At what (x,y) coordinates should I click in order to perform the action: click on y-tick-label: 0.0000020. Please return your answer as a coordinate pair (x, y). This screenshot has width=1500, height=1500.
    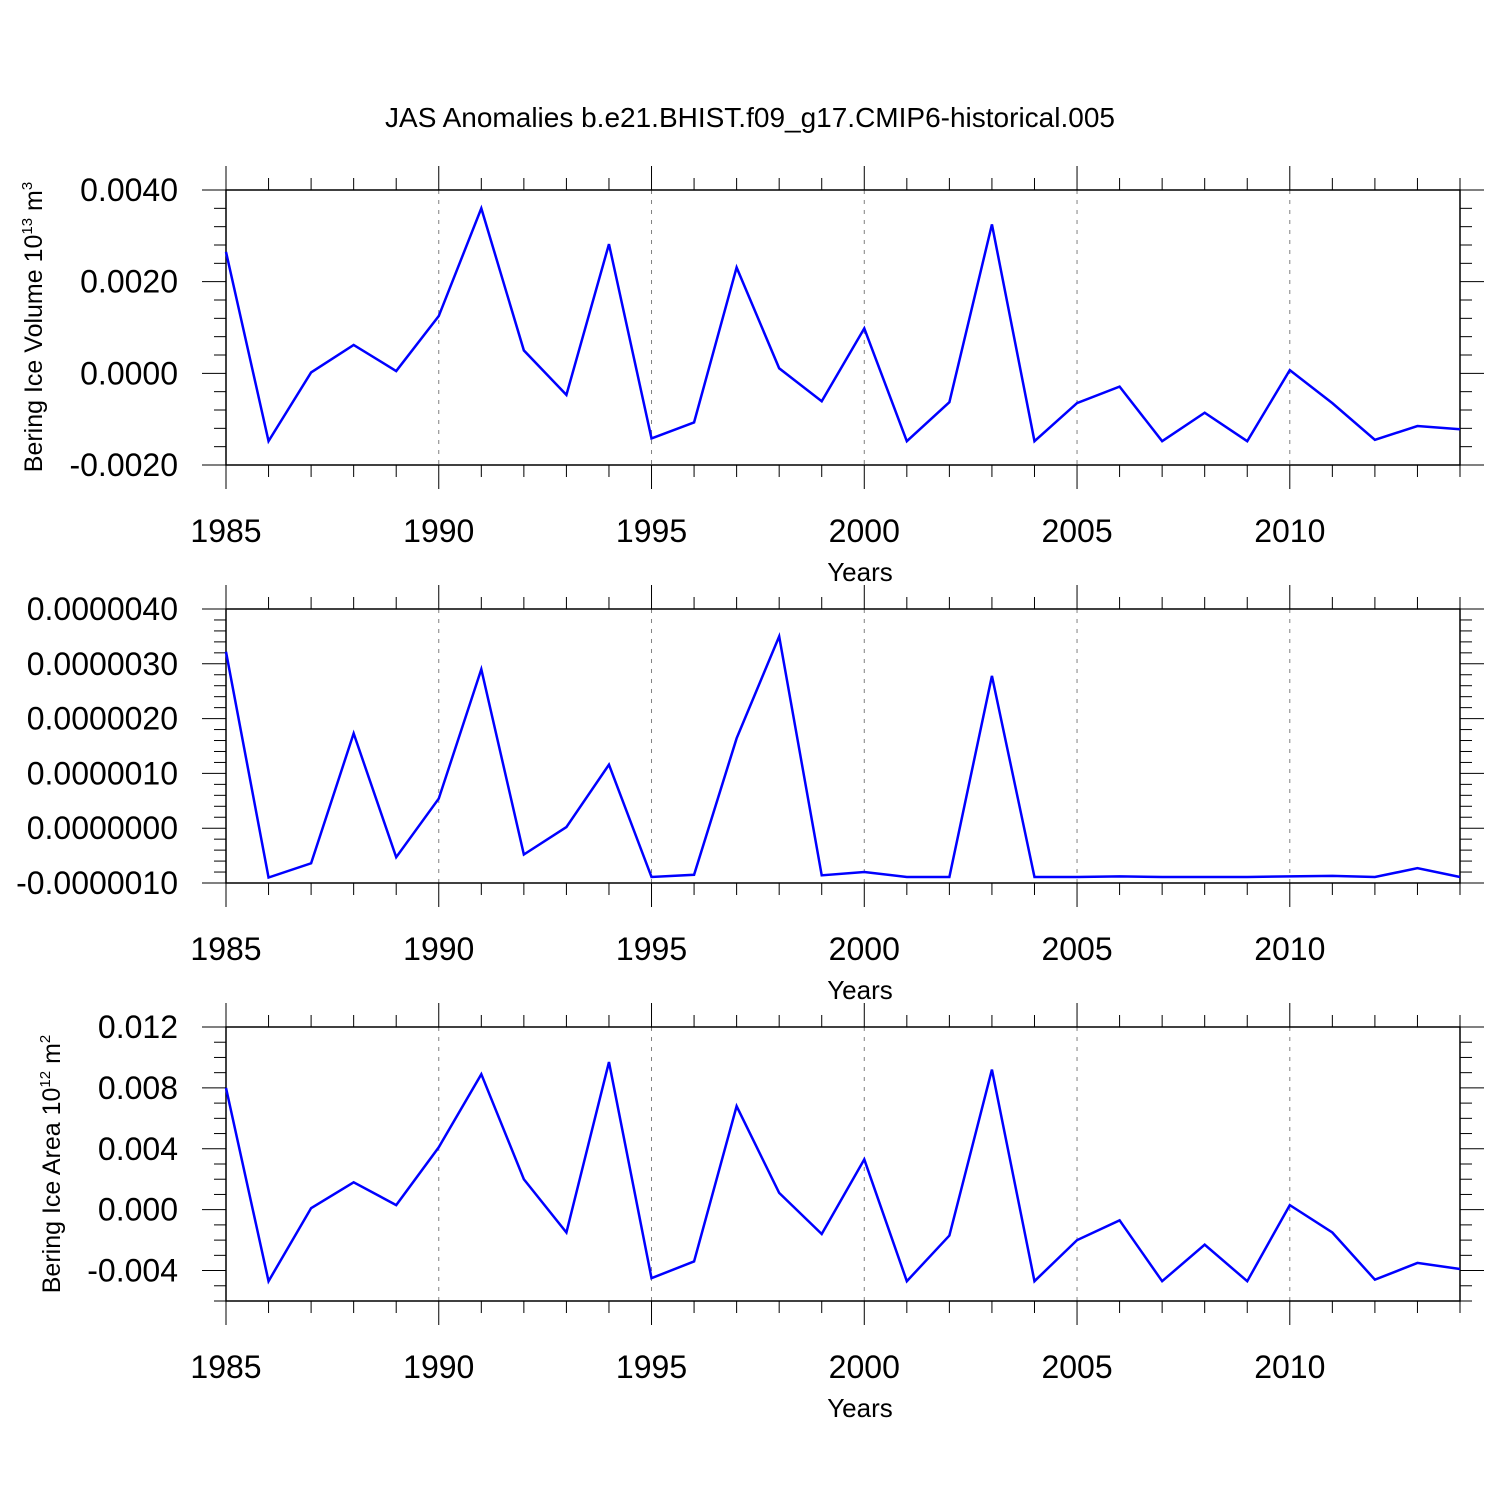
    Looking at the image, I should click on (102, 719).